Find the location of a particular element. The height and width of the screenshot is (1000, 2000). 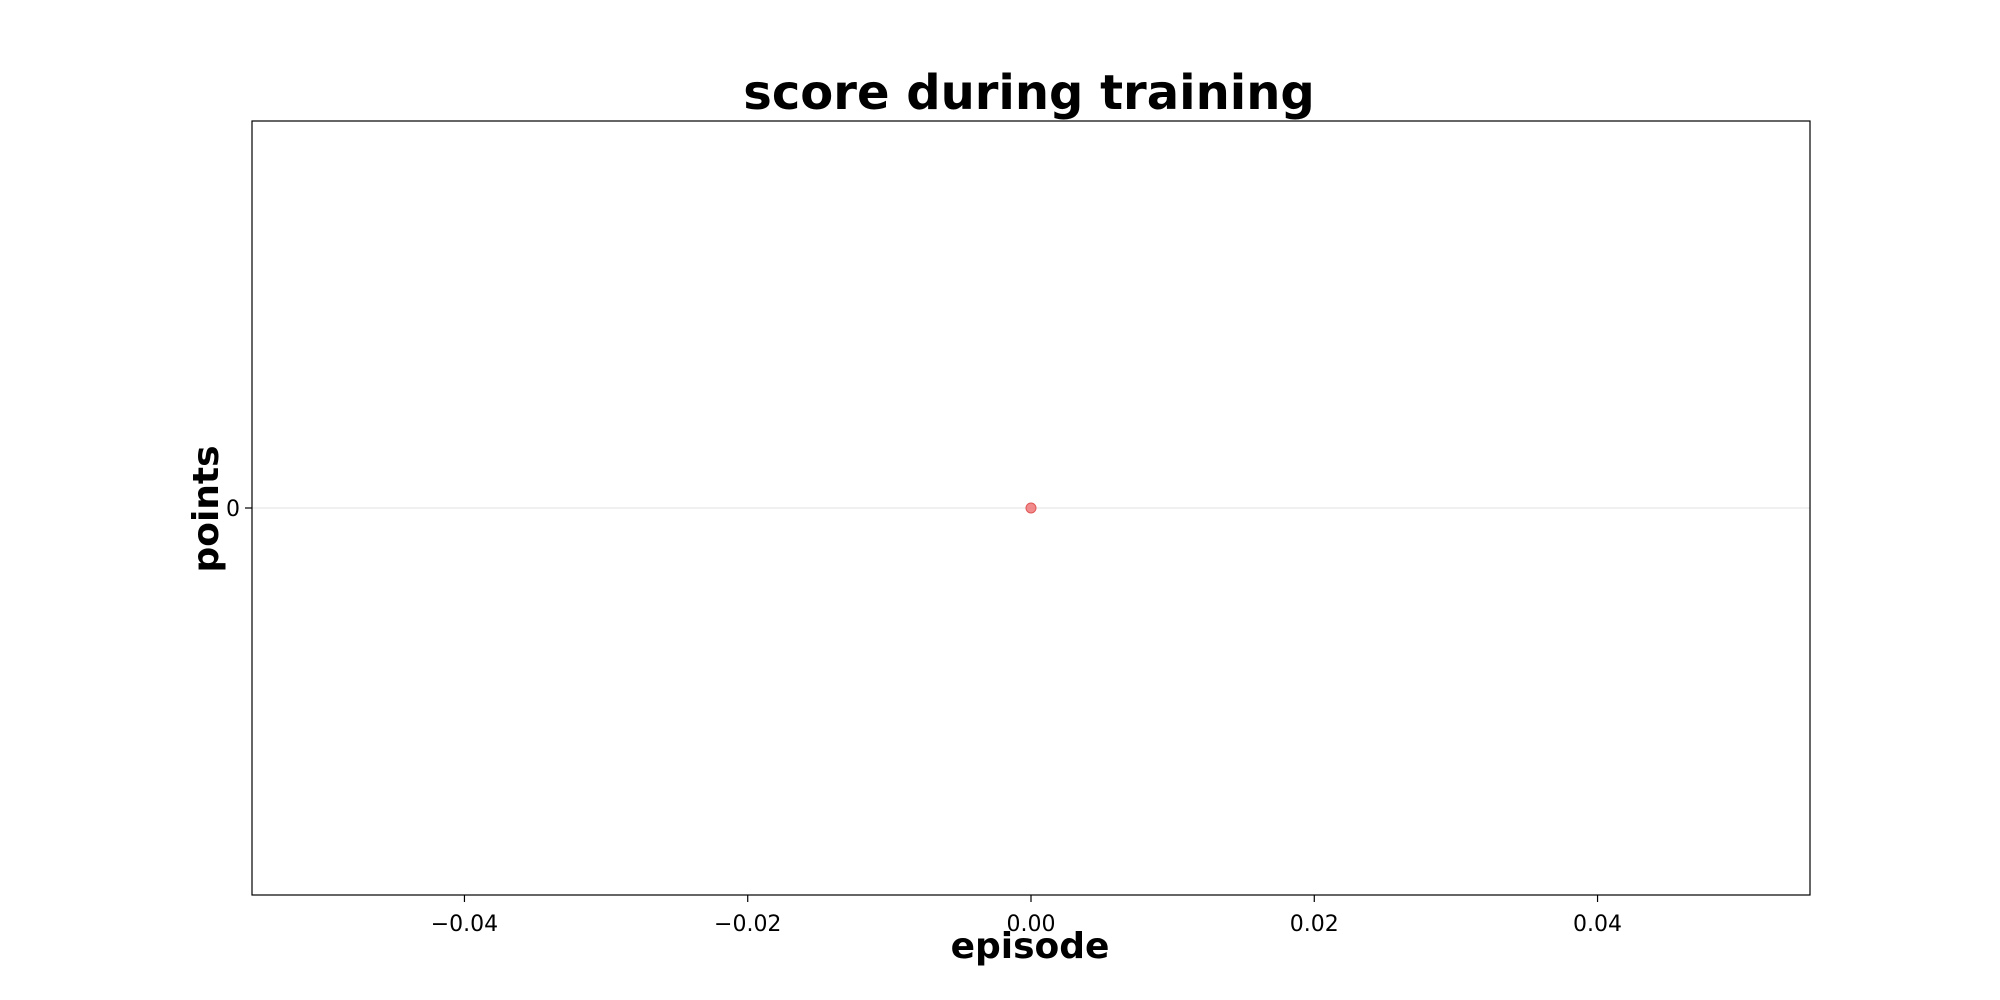

y-tick-label: 0 is located at coordinates (233, 509).